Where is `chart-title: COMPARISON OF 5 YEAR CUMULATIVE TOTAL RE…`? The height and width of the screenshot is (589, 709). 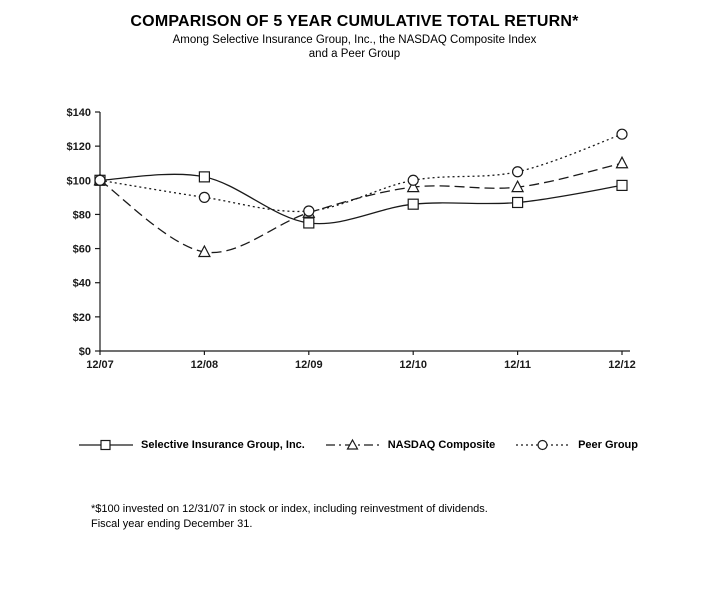
chart-title: COMPARISON OF 5 YEAR CUMULATIVE TOTAL RE… is located at coordinates (354, 21).